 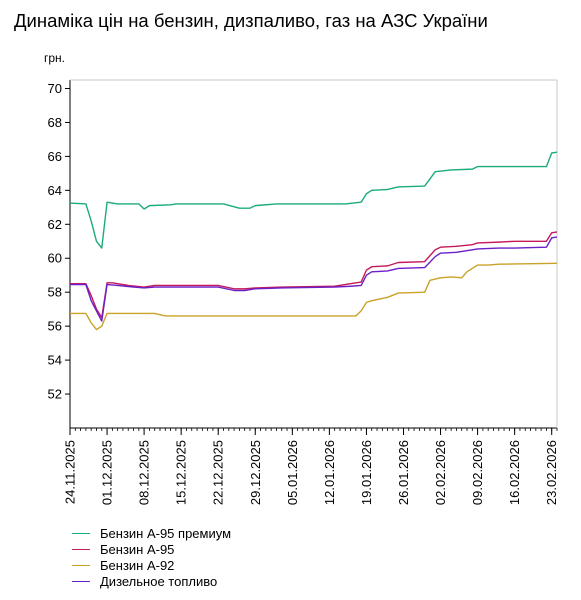 I want to click on legend-label: Дизельное топливо, so click(x=159, y=581).